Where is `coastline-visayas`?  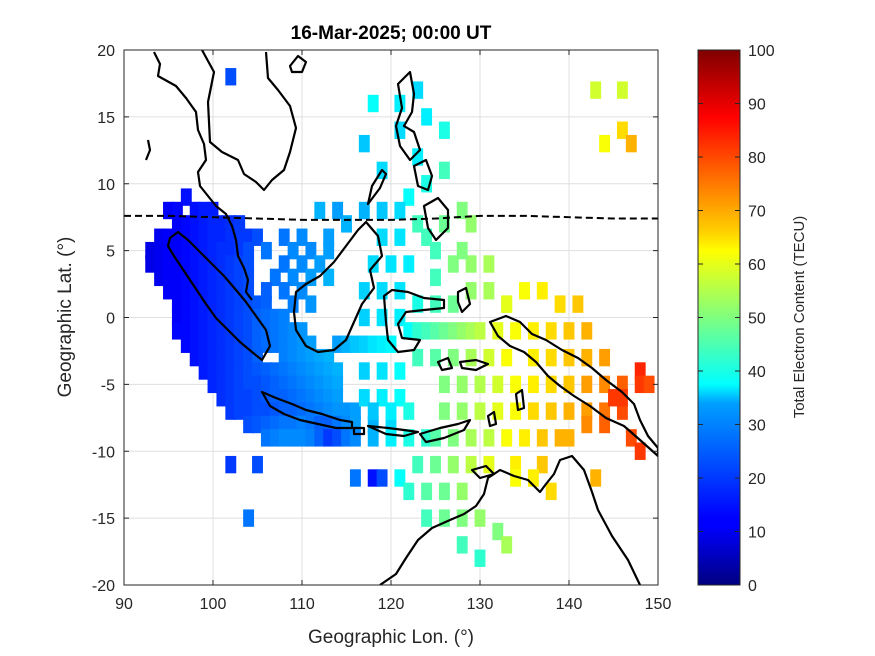 coastline-visayas is located at coordinates (423, 175).